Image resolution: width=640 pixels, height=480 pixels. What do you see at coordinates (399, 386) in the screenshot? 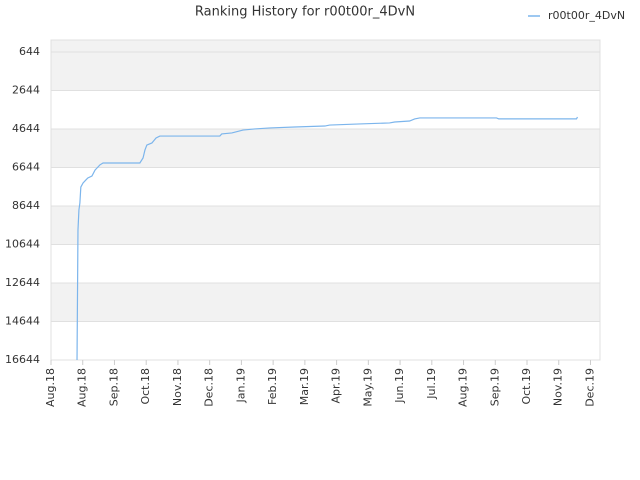
I see `x-tick-label: Jun.19` at bounding box center [399, 386].